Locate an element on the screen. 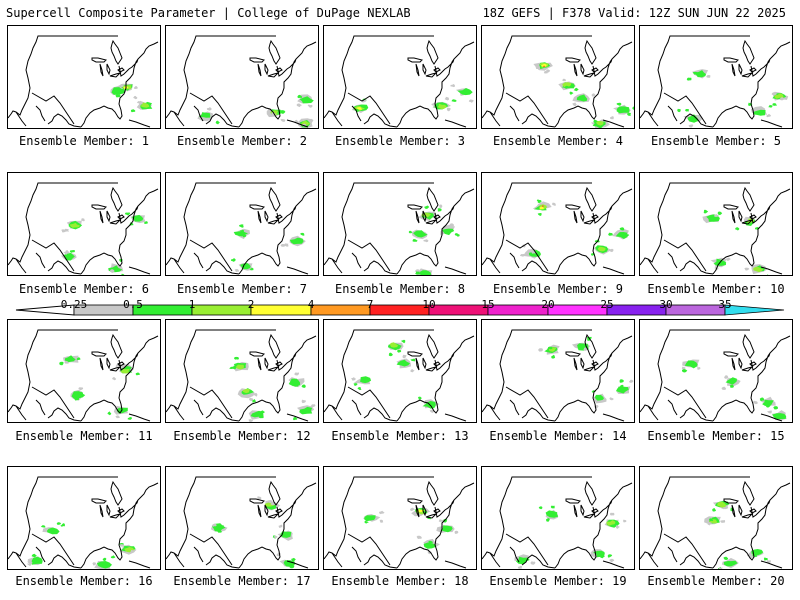  colorbar-tick-label: 30 is located at coordinates (666, 304).